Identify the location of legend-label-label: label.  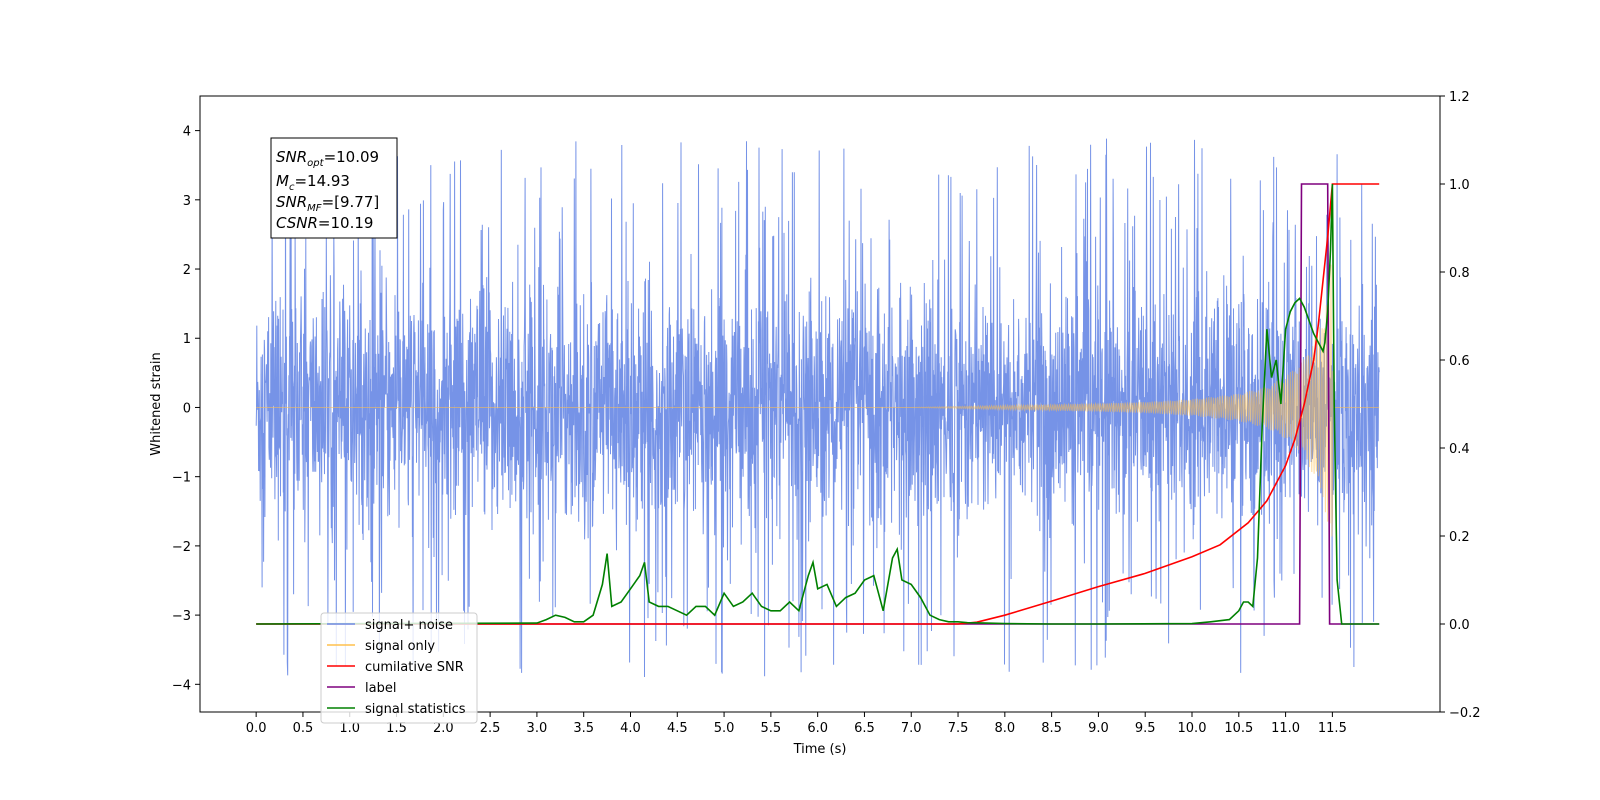
(380, 688).